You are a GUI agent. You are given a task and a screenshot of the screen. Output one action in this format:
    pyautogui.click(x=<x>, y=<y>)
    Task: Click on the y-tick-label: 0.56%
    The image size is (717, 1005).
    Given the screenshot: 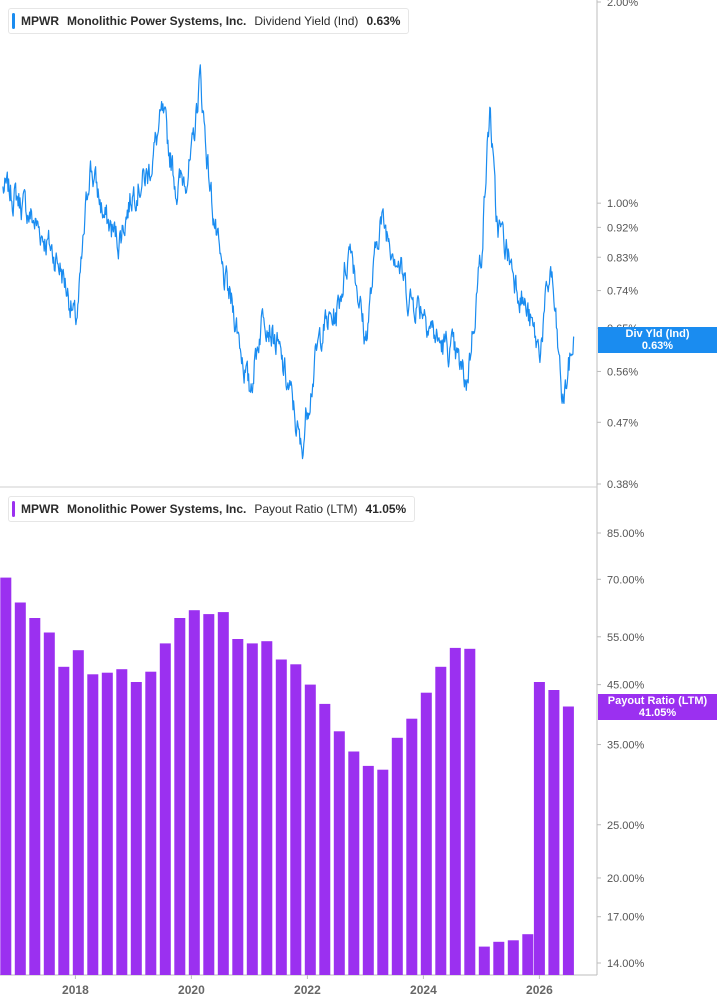 What is the action you would take?
    pyautogui.click(x=622, y=372)
    